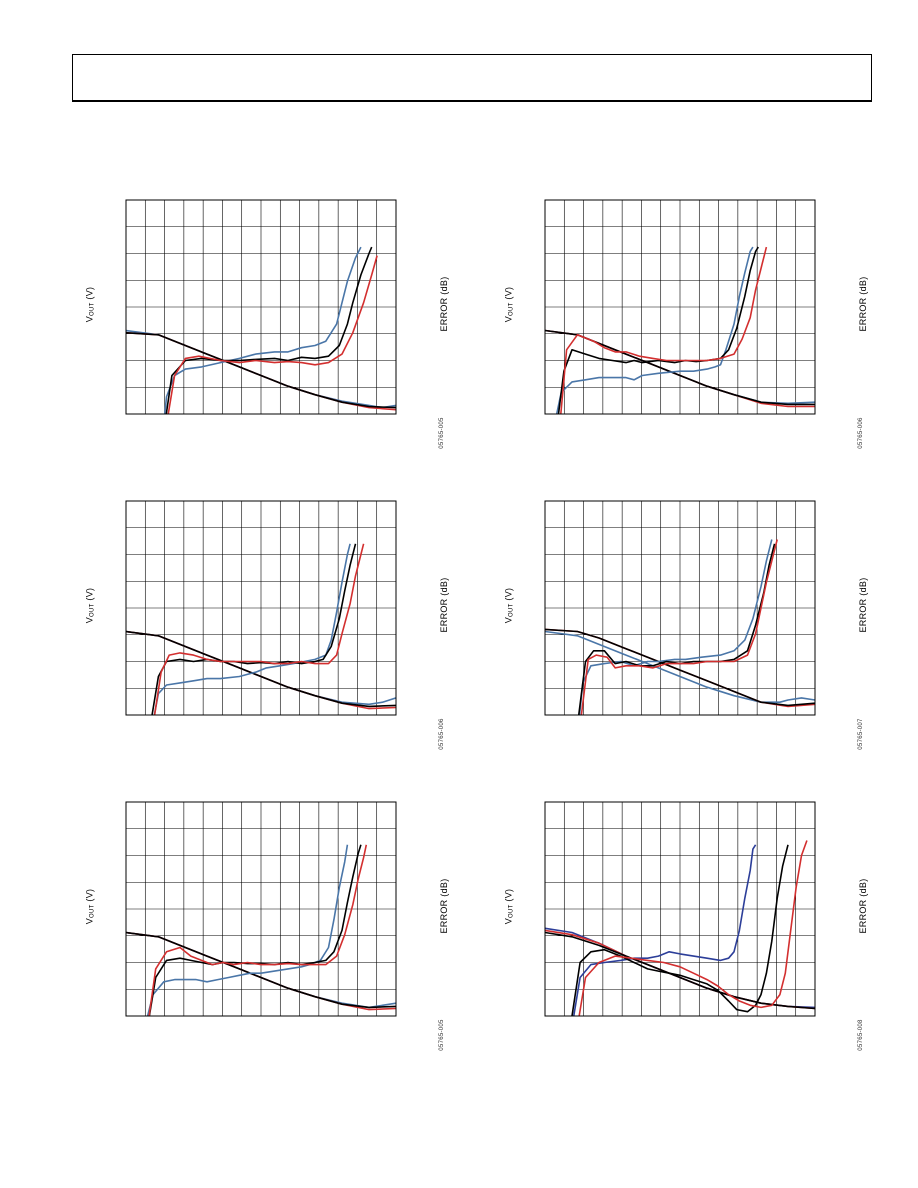  What do you see at coordinates (472, 78) in the screenshot?
I see `page-header-box` at bounding box center [472, 78].